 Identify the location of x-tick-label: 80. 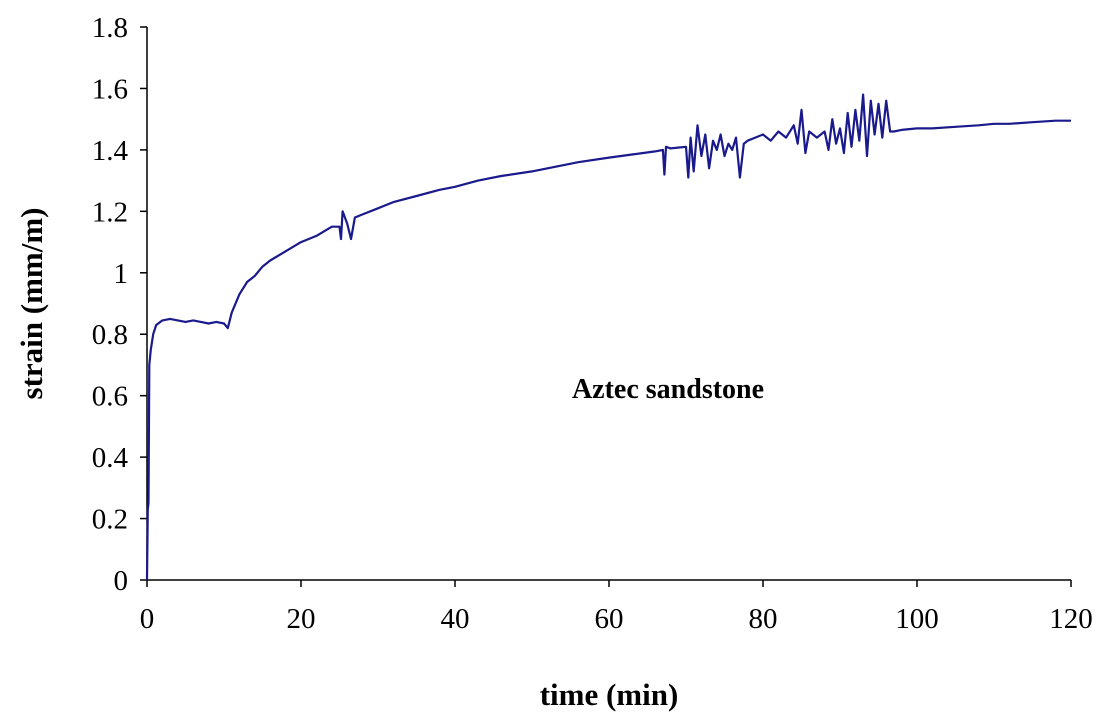
(763, 619).